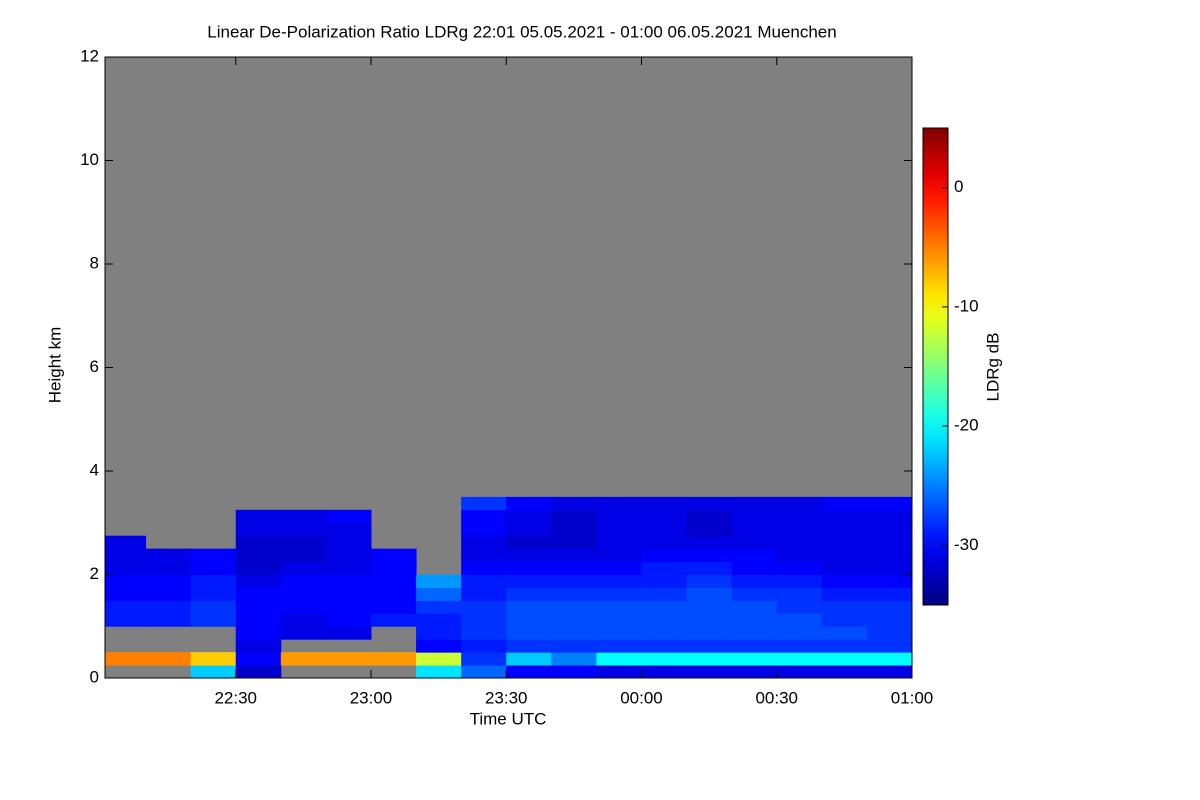 The image size is (1200, 800). I want to click on x-tick-label: 23:30, so click(506, 697).